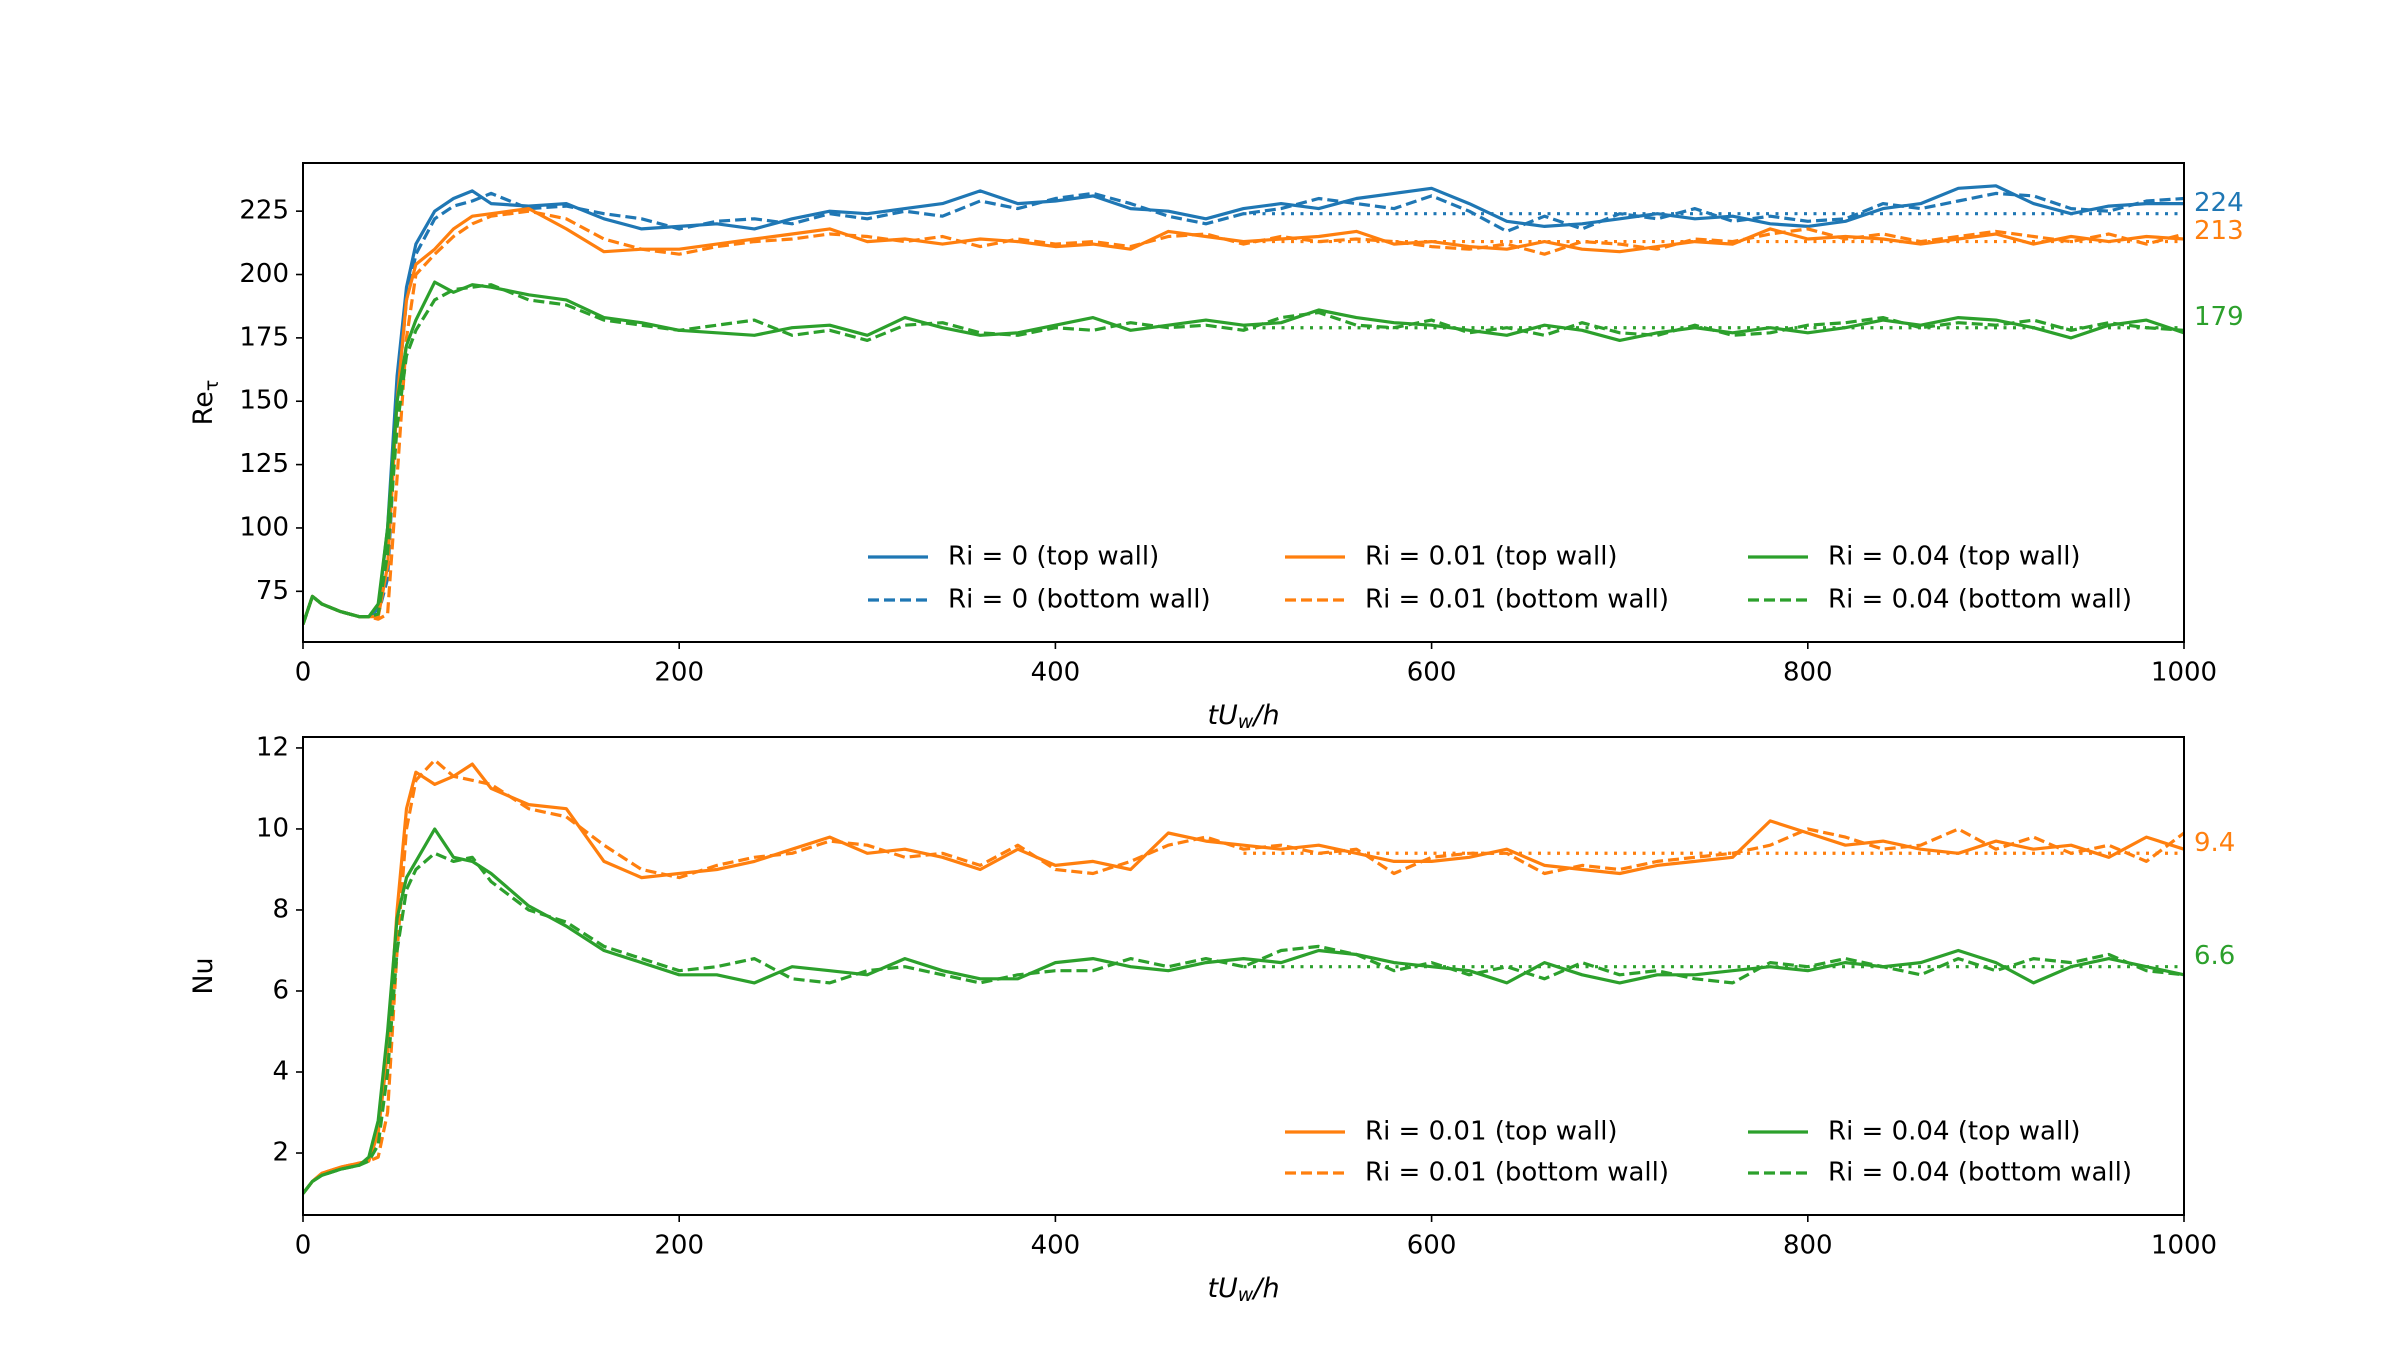 The width and height of the screenshot is (2400, 1350). I want to click on legend-entry: Ri = 0 (top wall), so click(1013, 557).